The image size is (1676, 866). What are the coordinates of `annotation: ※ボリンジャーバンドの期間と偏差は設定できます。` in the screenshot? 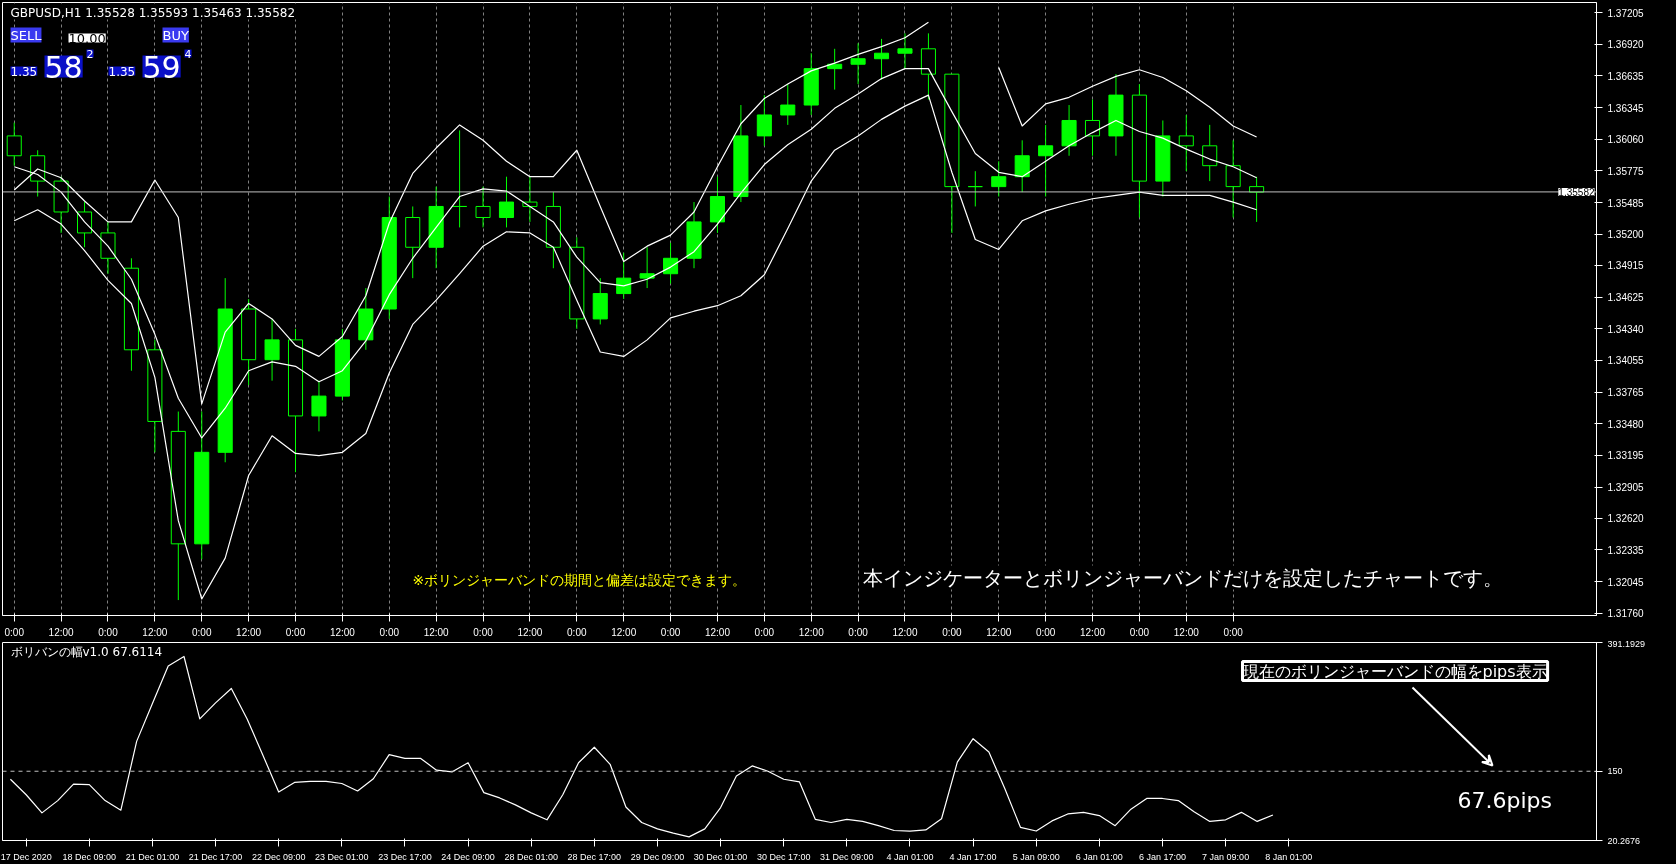 It's located at (579, 579).